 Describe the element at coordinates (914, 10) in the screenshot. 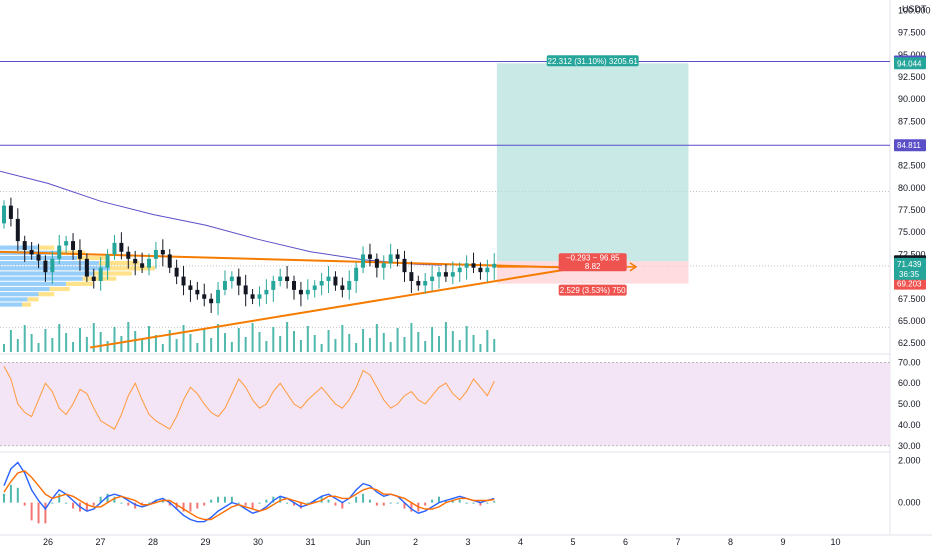

I see `price-tick-label: 100.000` at that location.